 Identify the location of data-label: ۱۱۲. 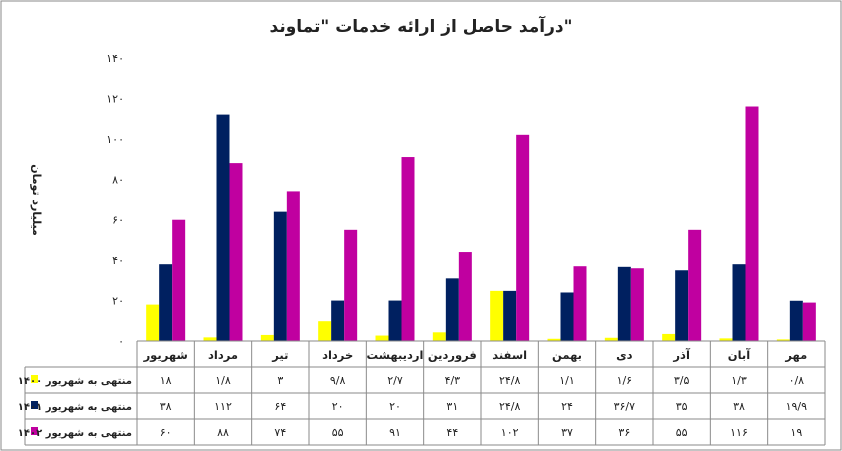
(223, 406).